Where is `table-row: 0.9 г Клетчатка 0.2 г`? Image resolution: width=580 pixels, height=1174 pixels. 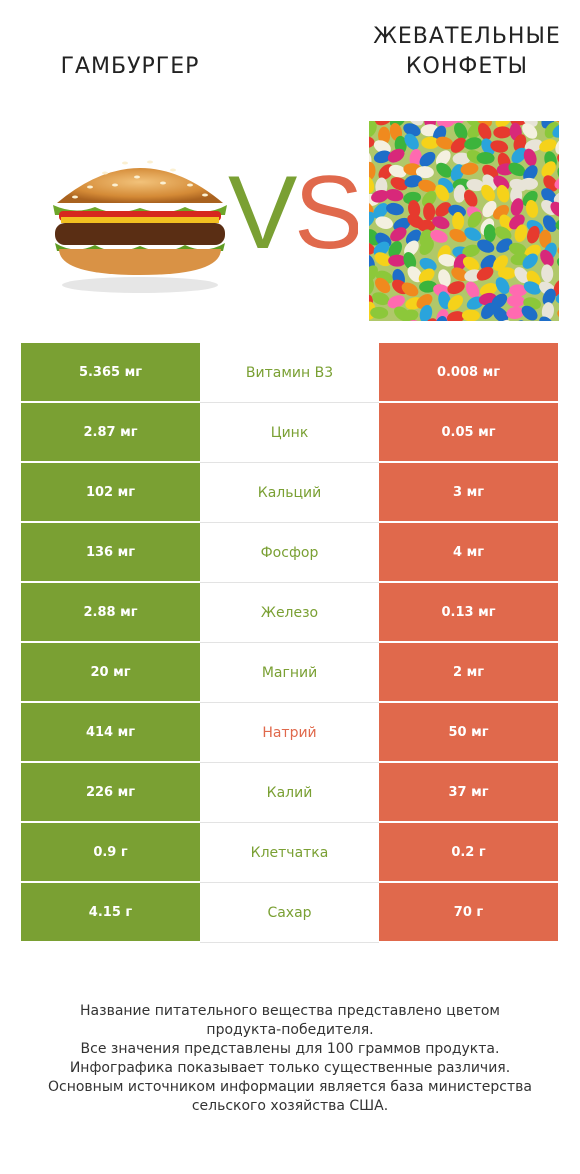 table-row: 0.9 г Клетчатка 0.2 г is located at coordinates (289, 853).